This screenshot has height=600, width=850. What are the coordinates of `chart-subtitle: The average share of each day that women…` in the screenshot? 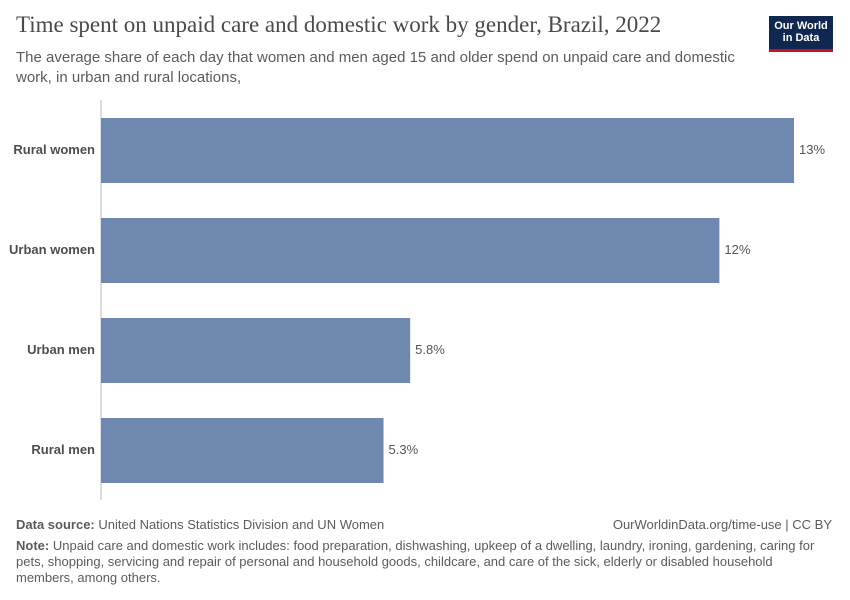 It's located at (375, 67).